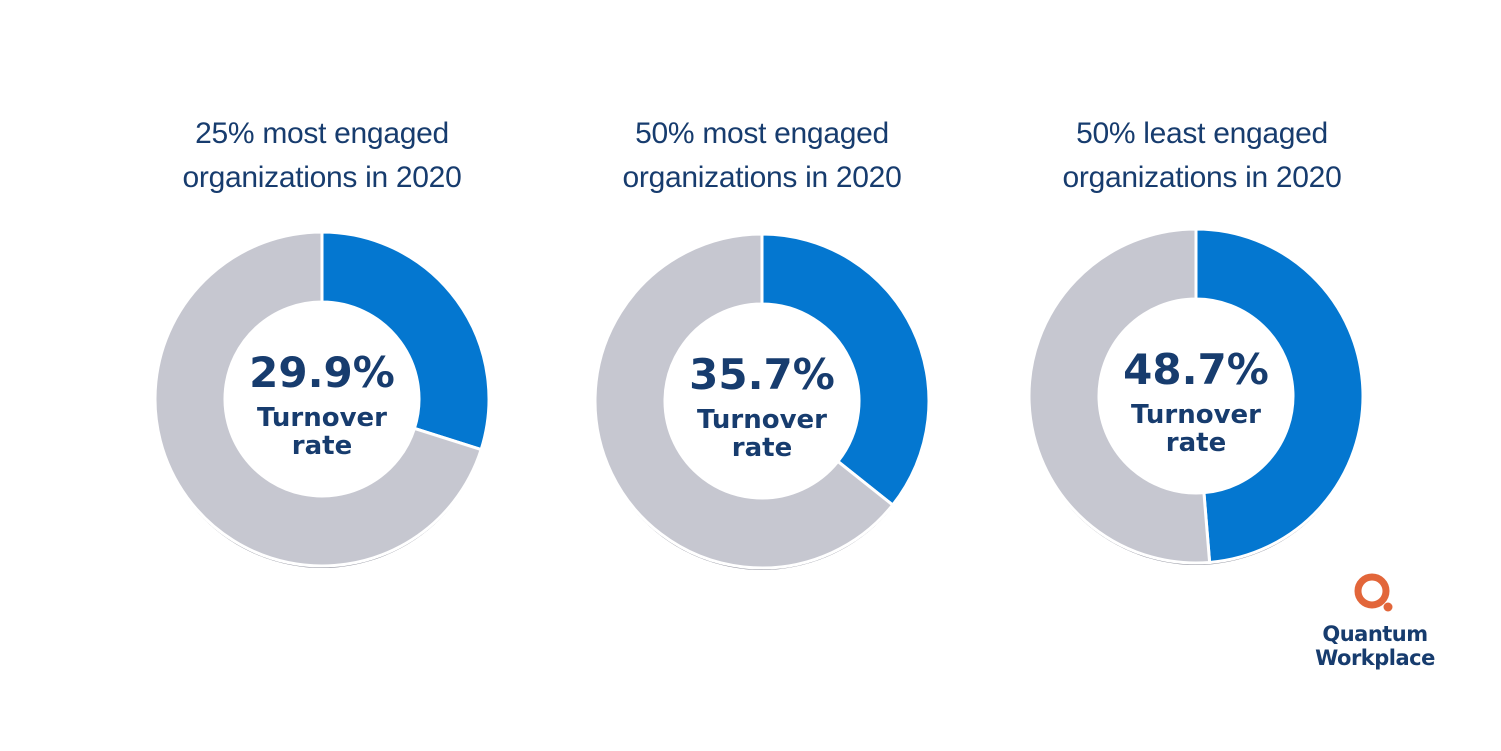 The height and width of the screenshot is (751, 1501). I want to click on logo-text: Quantum Workplace, so click(1375, 646).